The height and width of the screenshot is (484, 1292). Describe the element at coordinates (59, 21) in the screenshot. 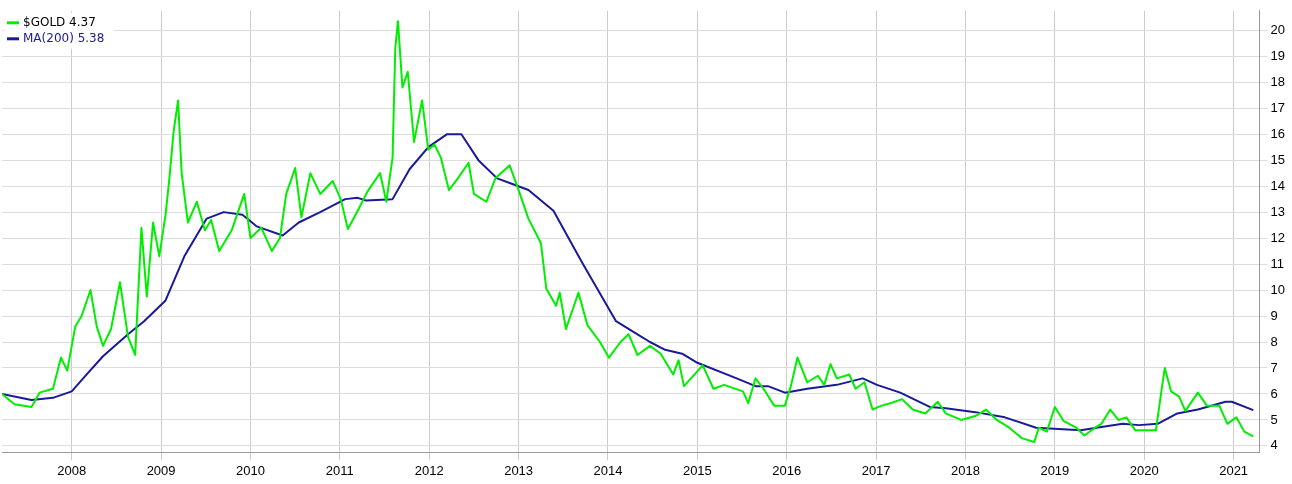

I see `legend-label: $GOLD 4.37` at that location.